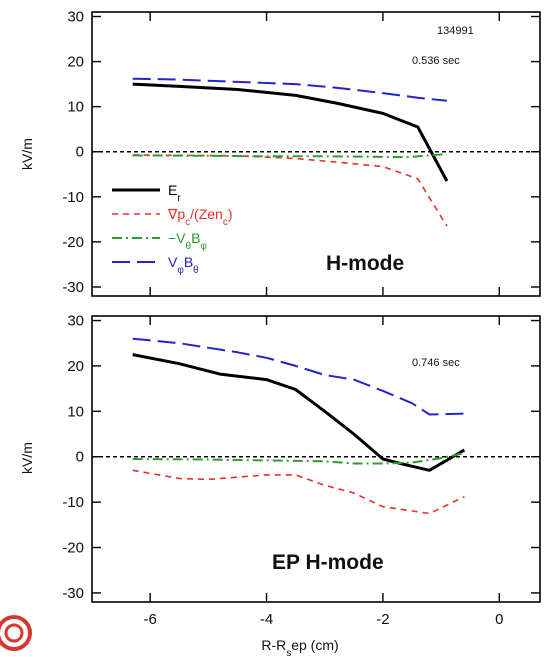  Describe the element at coordinates (80, 152) in the screenshot. I see `top-ytick-label: 0` at that location.